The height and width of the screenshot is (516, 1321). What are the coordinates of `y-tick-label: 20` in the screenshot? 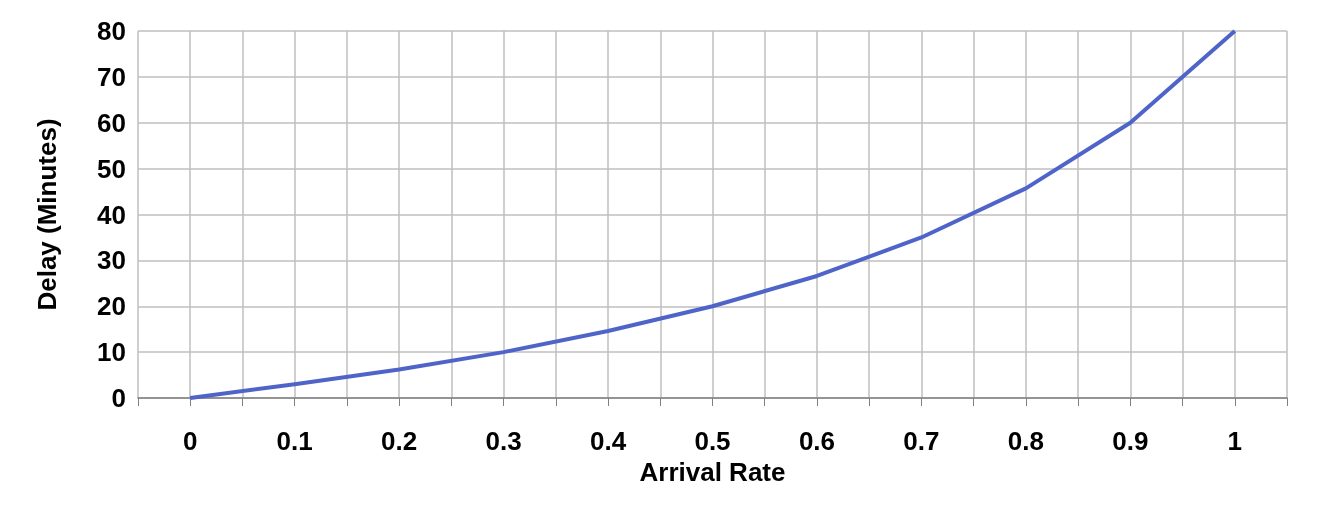 It's located at (111, 306).